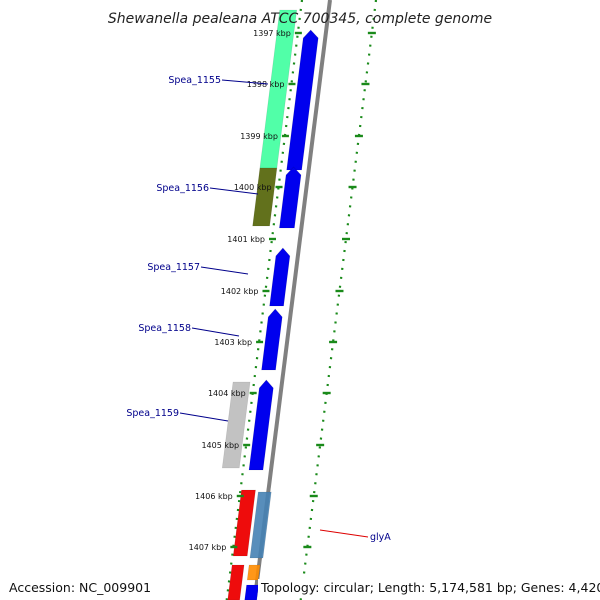  I want to click on gene-label-spea-1155: Spea_1155, so click(194, 80).